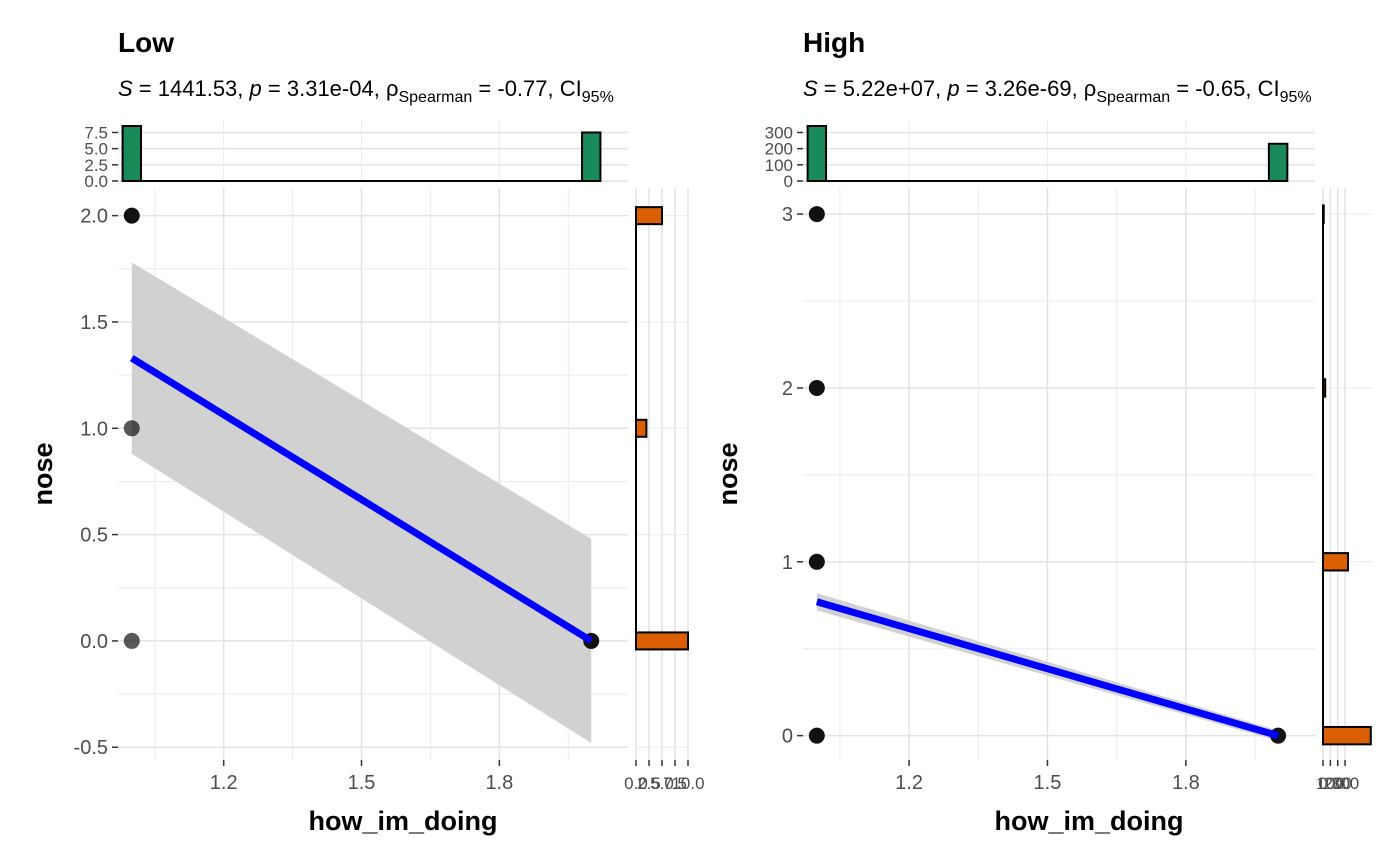 This screenshot has height=865, width=1400. Describe the element at coordinates (779, 165) in the screenshot. I see `top-hist-tick-label: 100` at that location.